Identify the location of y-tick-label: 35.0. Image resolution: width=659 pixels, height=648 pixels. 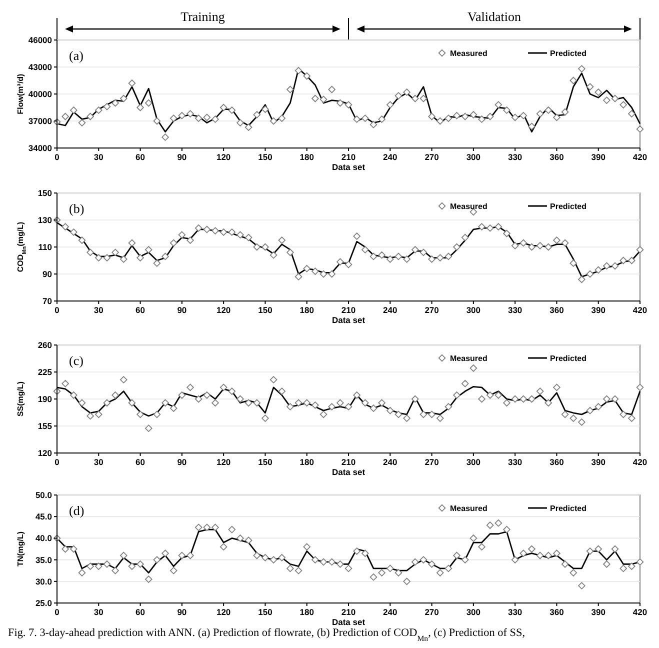
(43, 559).